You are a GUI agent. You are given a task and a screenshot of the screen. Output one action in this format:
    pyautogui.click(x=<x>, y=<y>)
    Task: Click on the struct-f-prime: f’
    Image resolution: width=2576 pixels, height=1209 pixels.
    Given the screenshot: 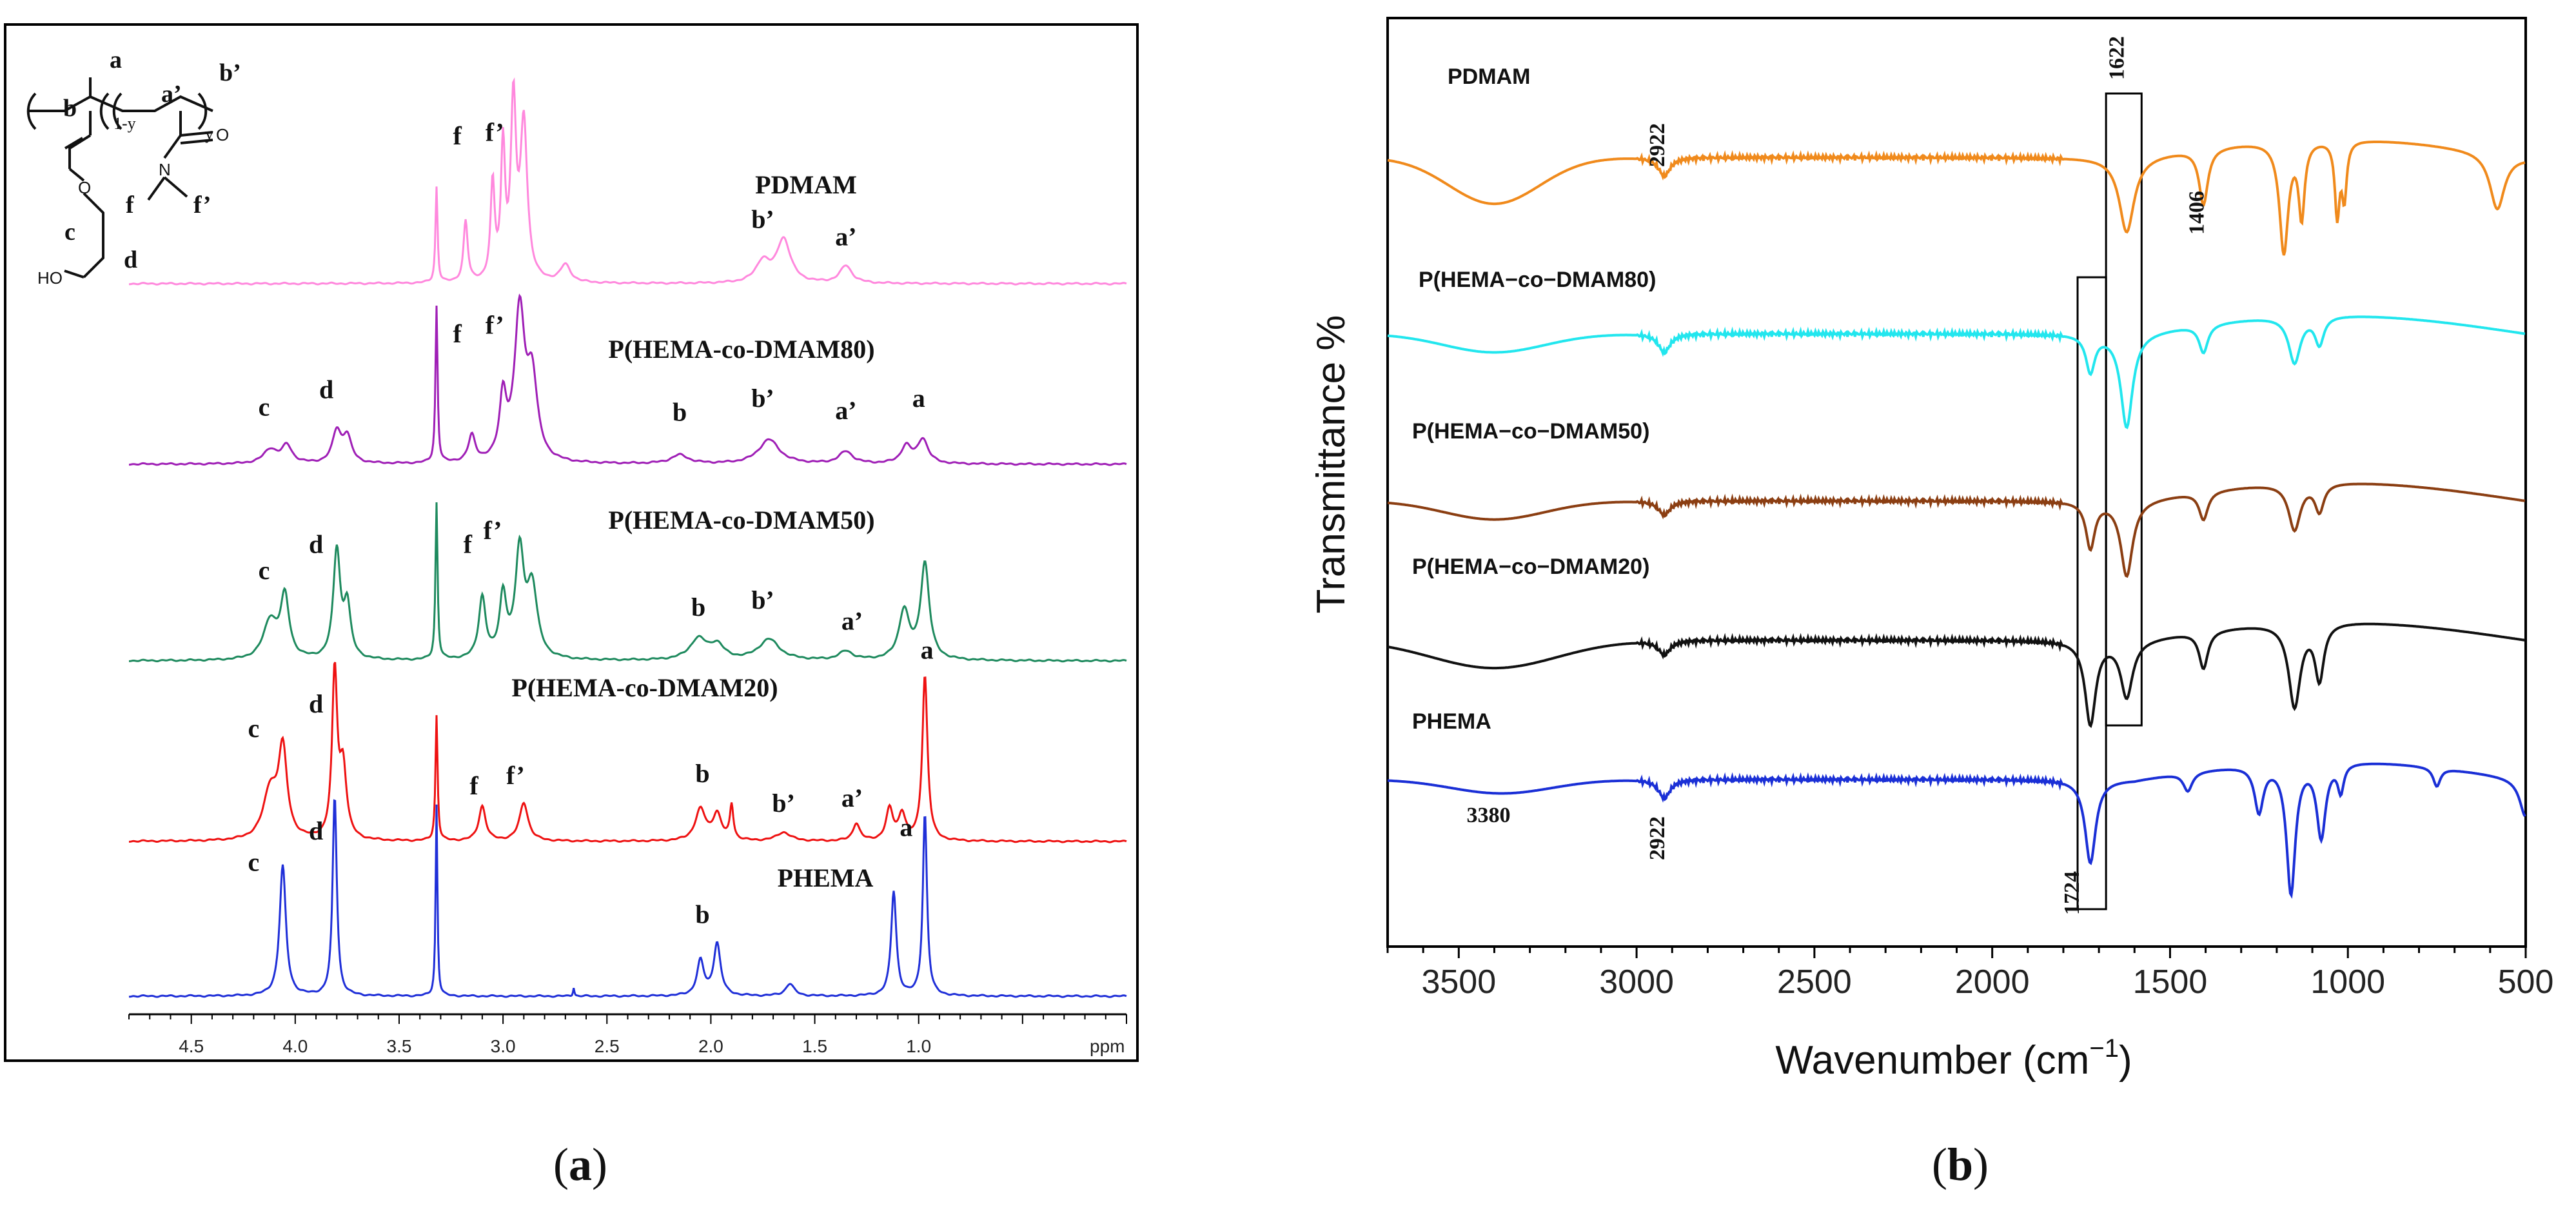 What is the action you would take?
    pyautogui.click(x=202, y=205)
    